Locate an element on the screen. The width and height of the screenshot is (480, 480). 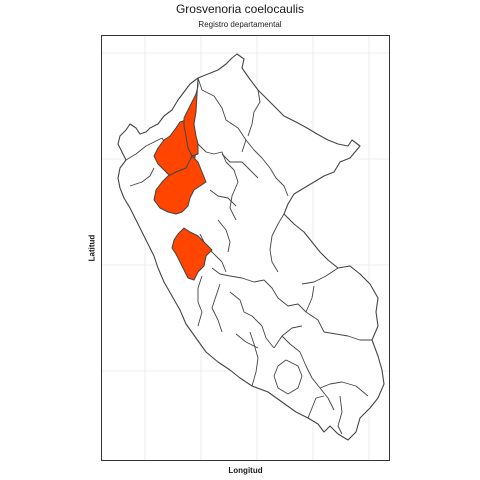
region-la-libertad is located at coordinates (180, 185).